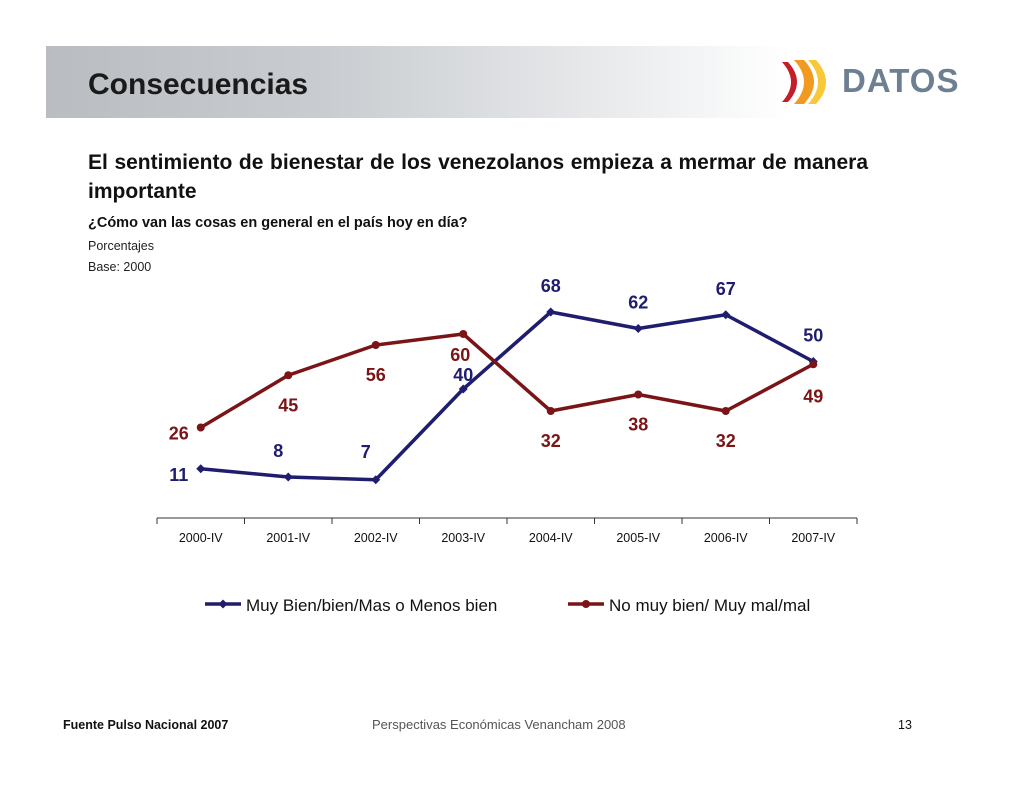 The width and height of the screenshot is (1024, 791). What do you see at coordinates (146, 725) in the screenshot?
I see `footer-source: Fuente Pulso Nacional 2007` at bounding box center [146, 725].